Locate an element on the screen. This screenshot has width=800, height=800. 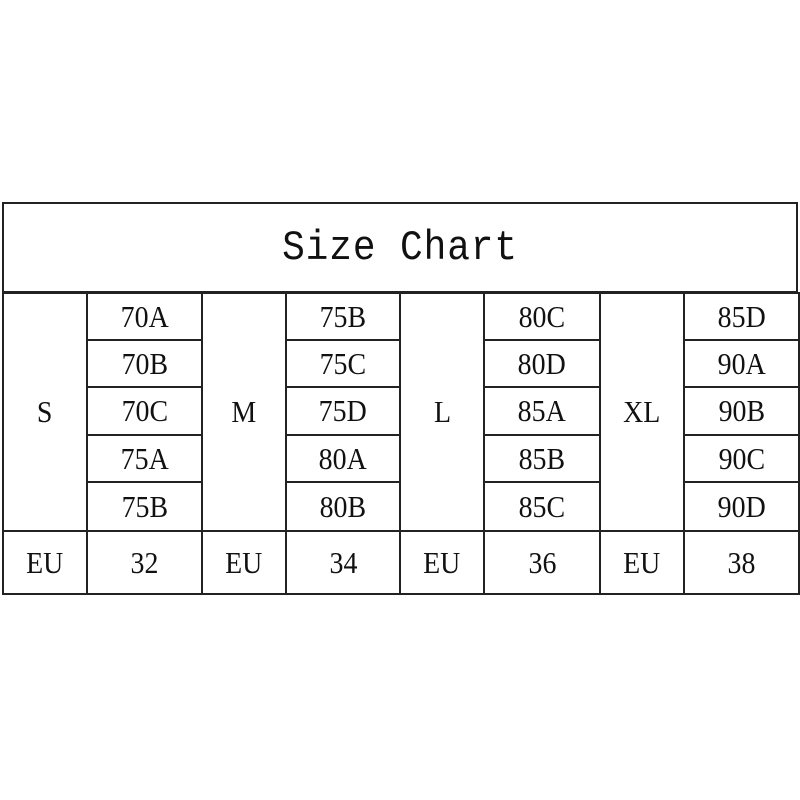
cup-size-cell: 85B is located at coordinates (542, 458).